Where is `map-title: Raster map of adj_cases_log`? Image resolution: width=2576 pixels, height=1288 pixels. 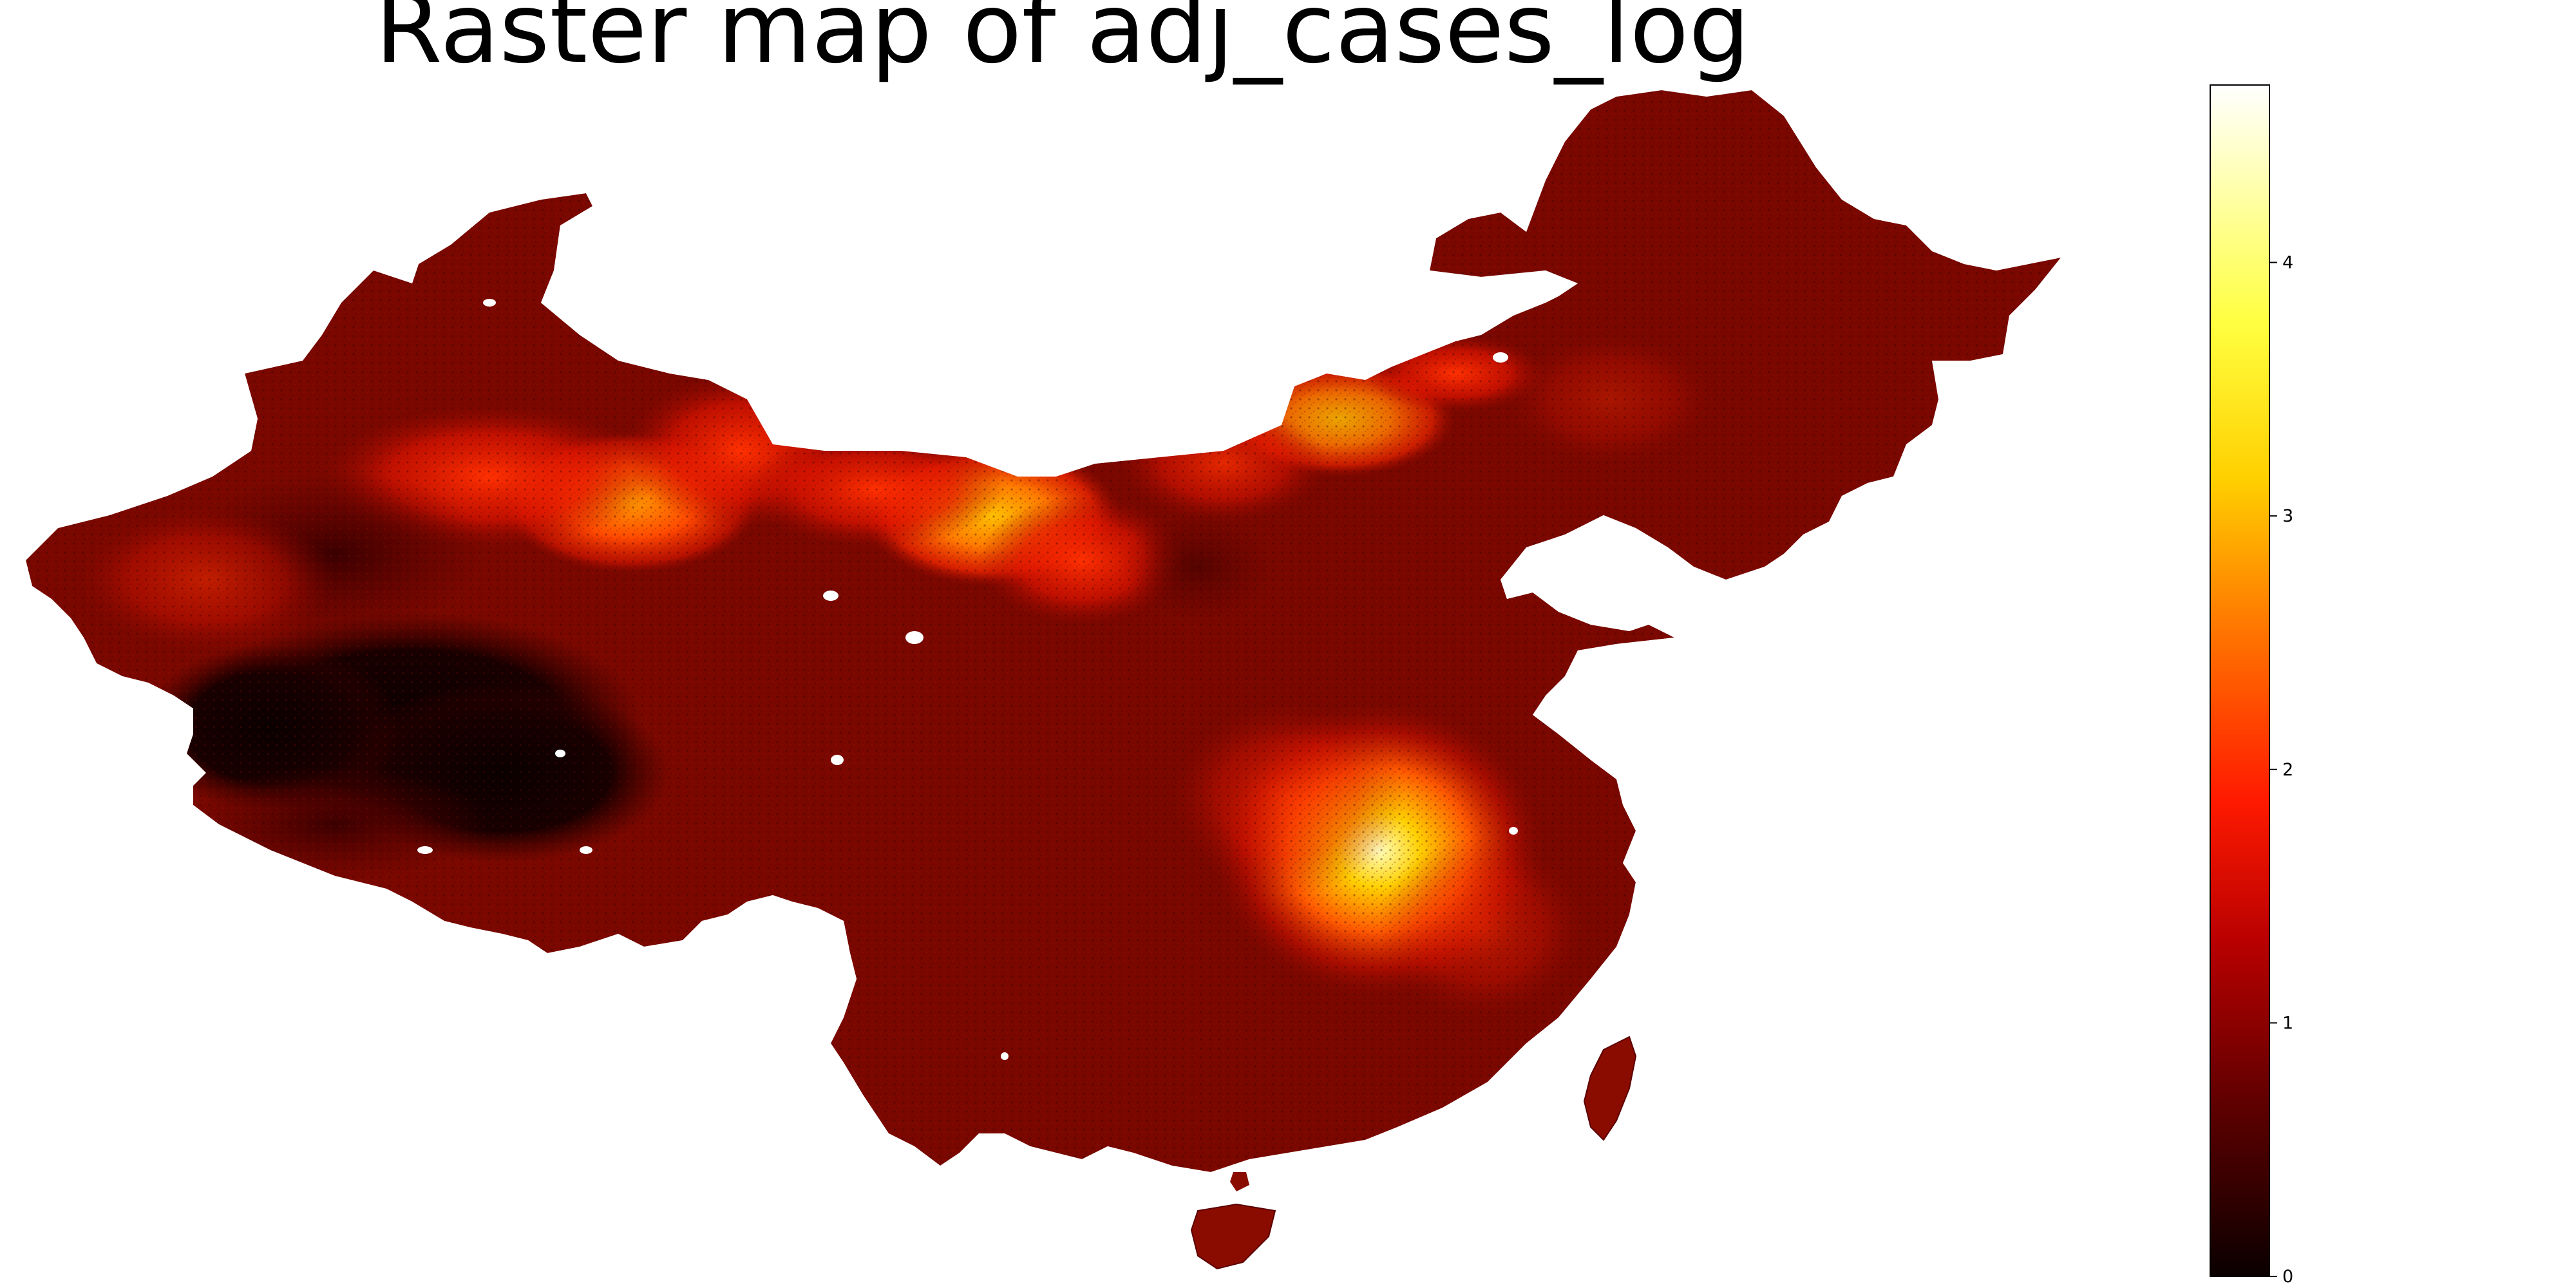 map-title: Raster map of adj_cases_log is located at coordinates (1062, 42).